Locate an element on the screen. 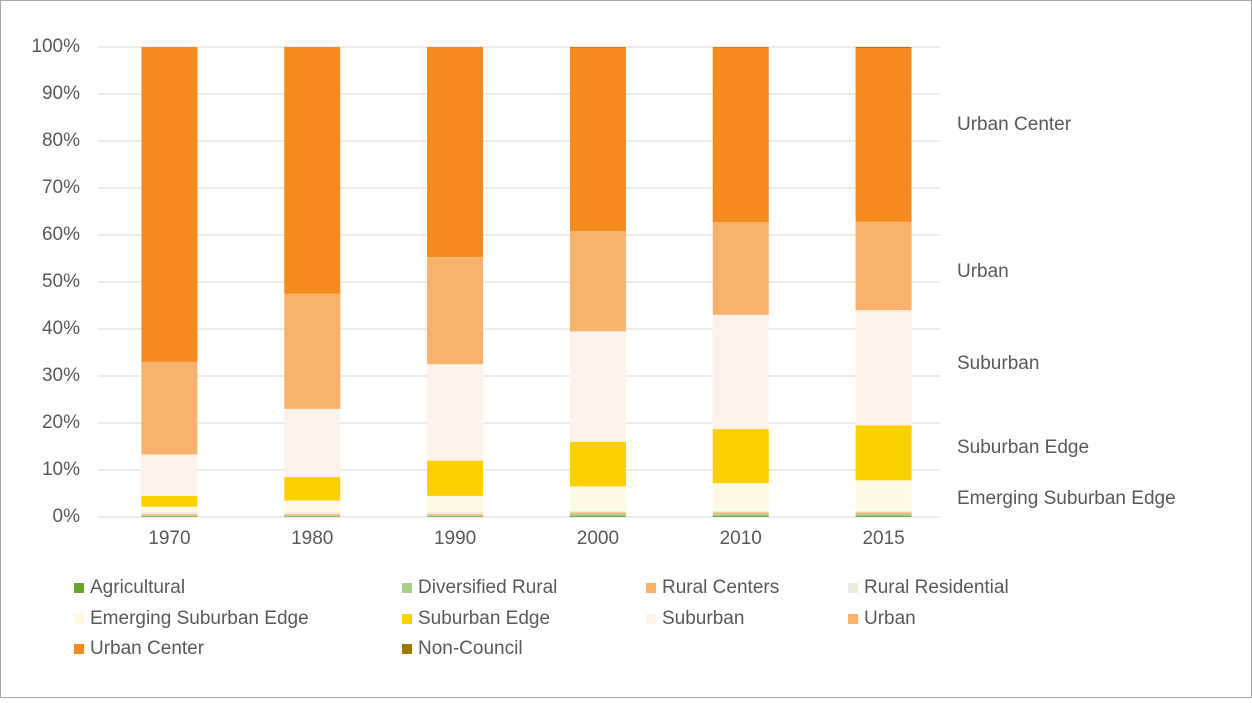 The image size is (1252, 703). y-tick-label: 30% is located at coordinates (61, 375).